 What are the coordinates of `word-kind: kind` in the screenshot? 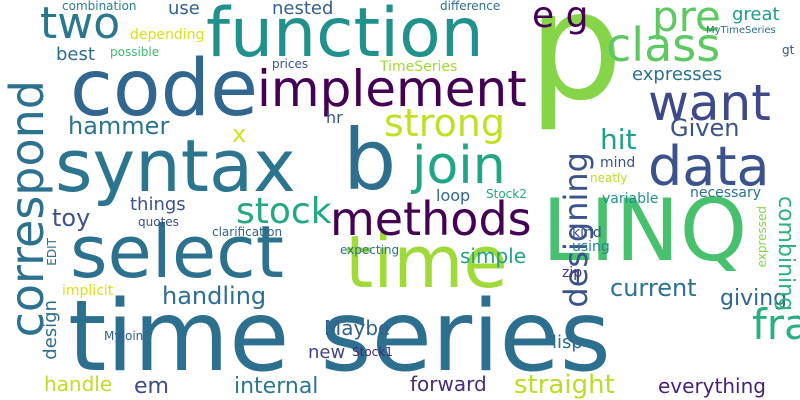 It's located at (587, 233).